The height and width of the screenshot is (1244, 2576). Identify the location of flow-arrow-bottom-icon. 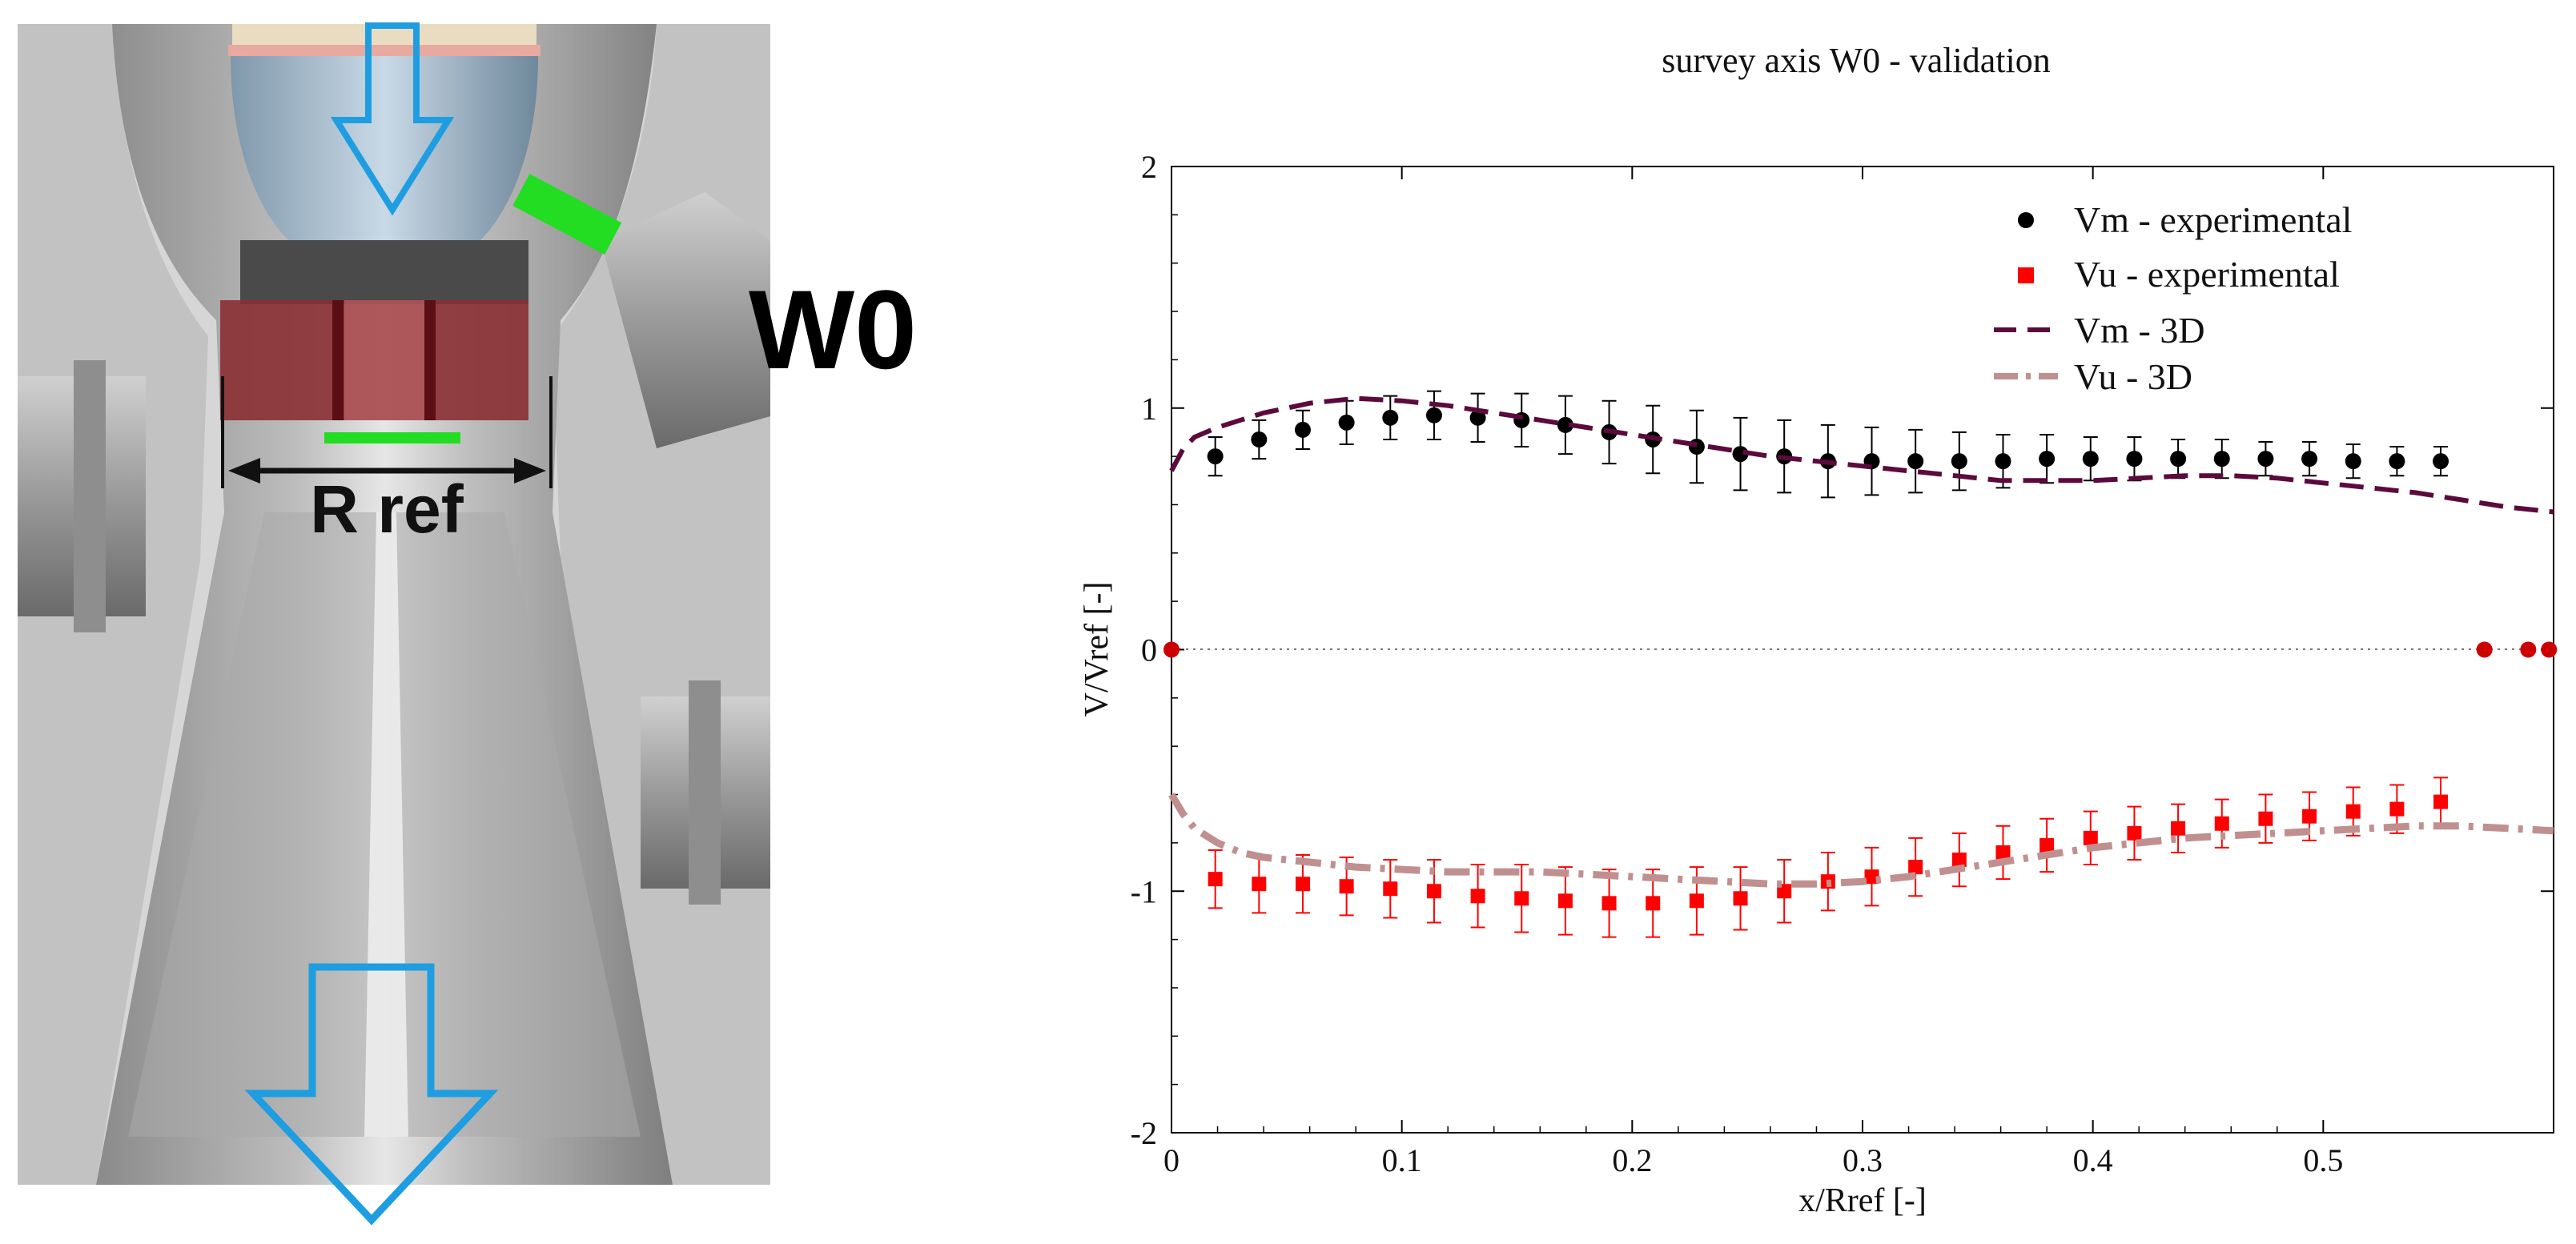
(371, 1094).